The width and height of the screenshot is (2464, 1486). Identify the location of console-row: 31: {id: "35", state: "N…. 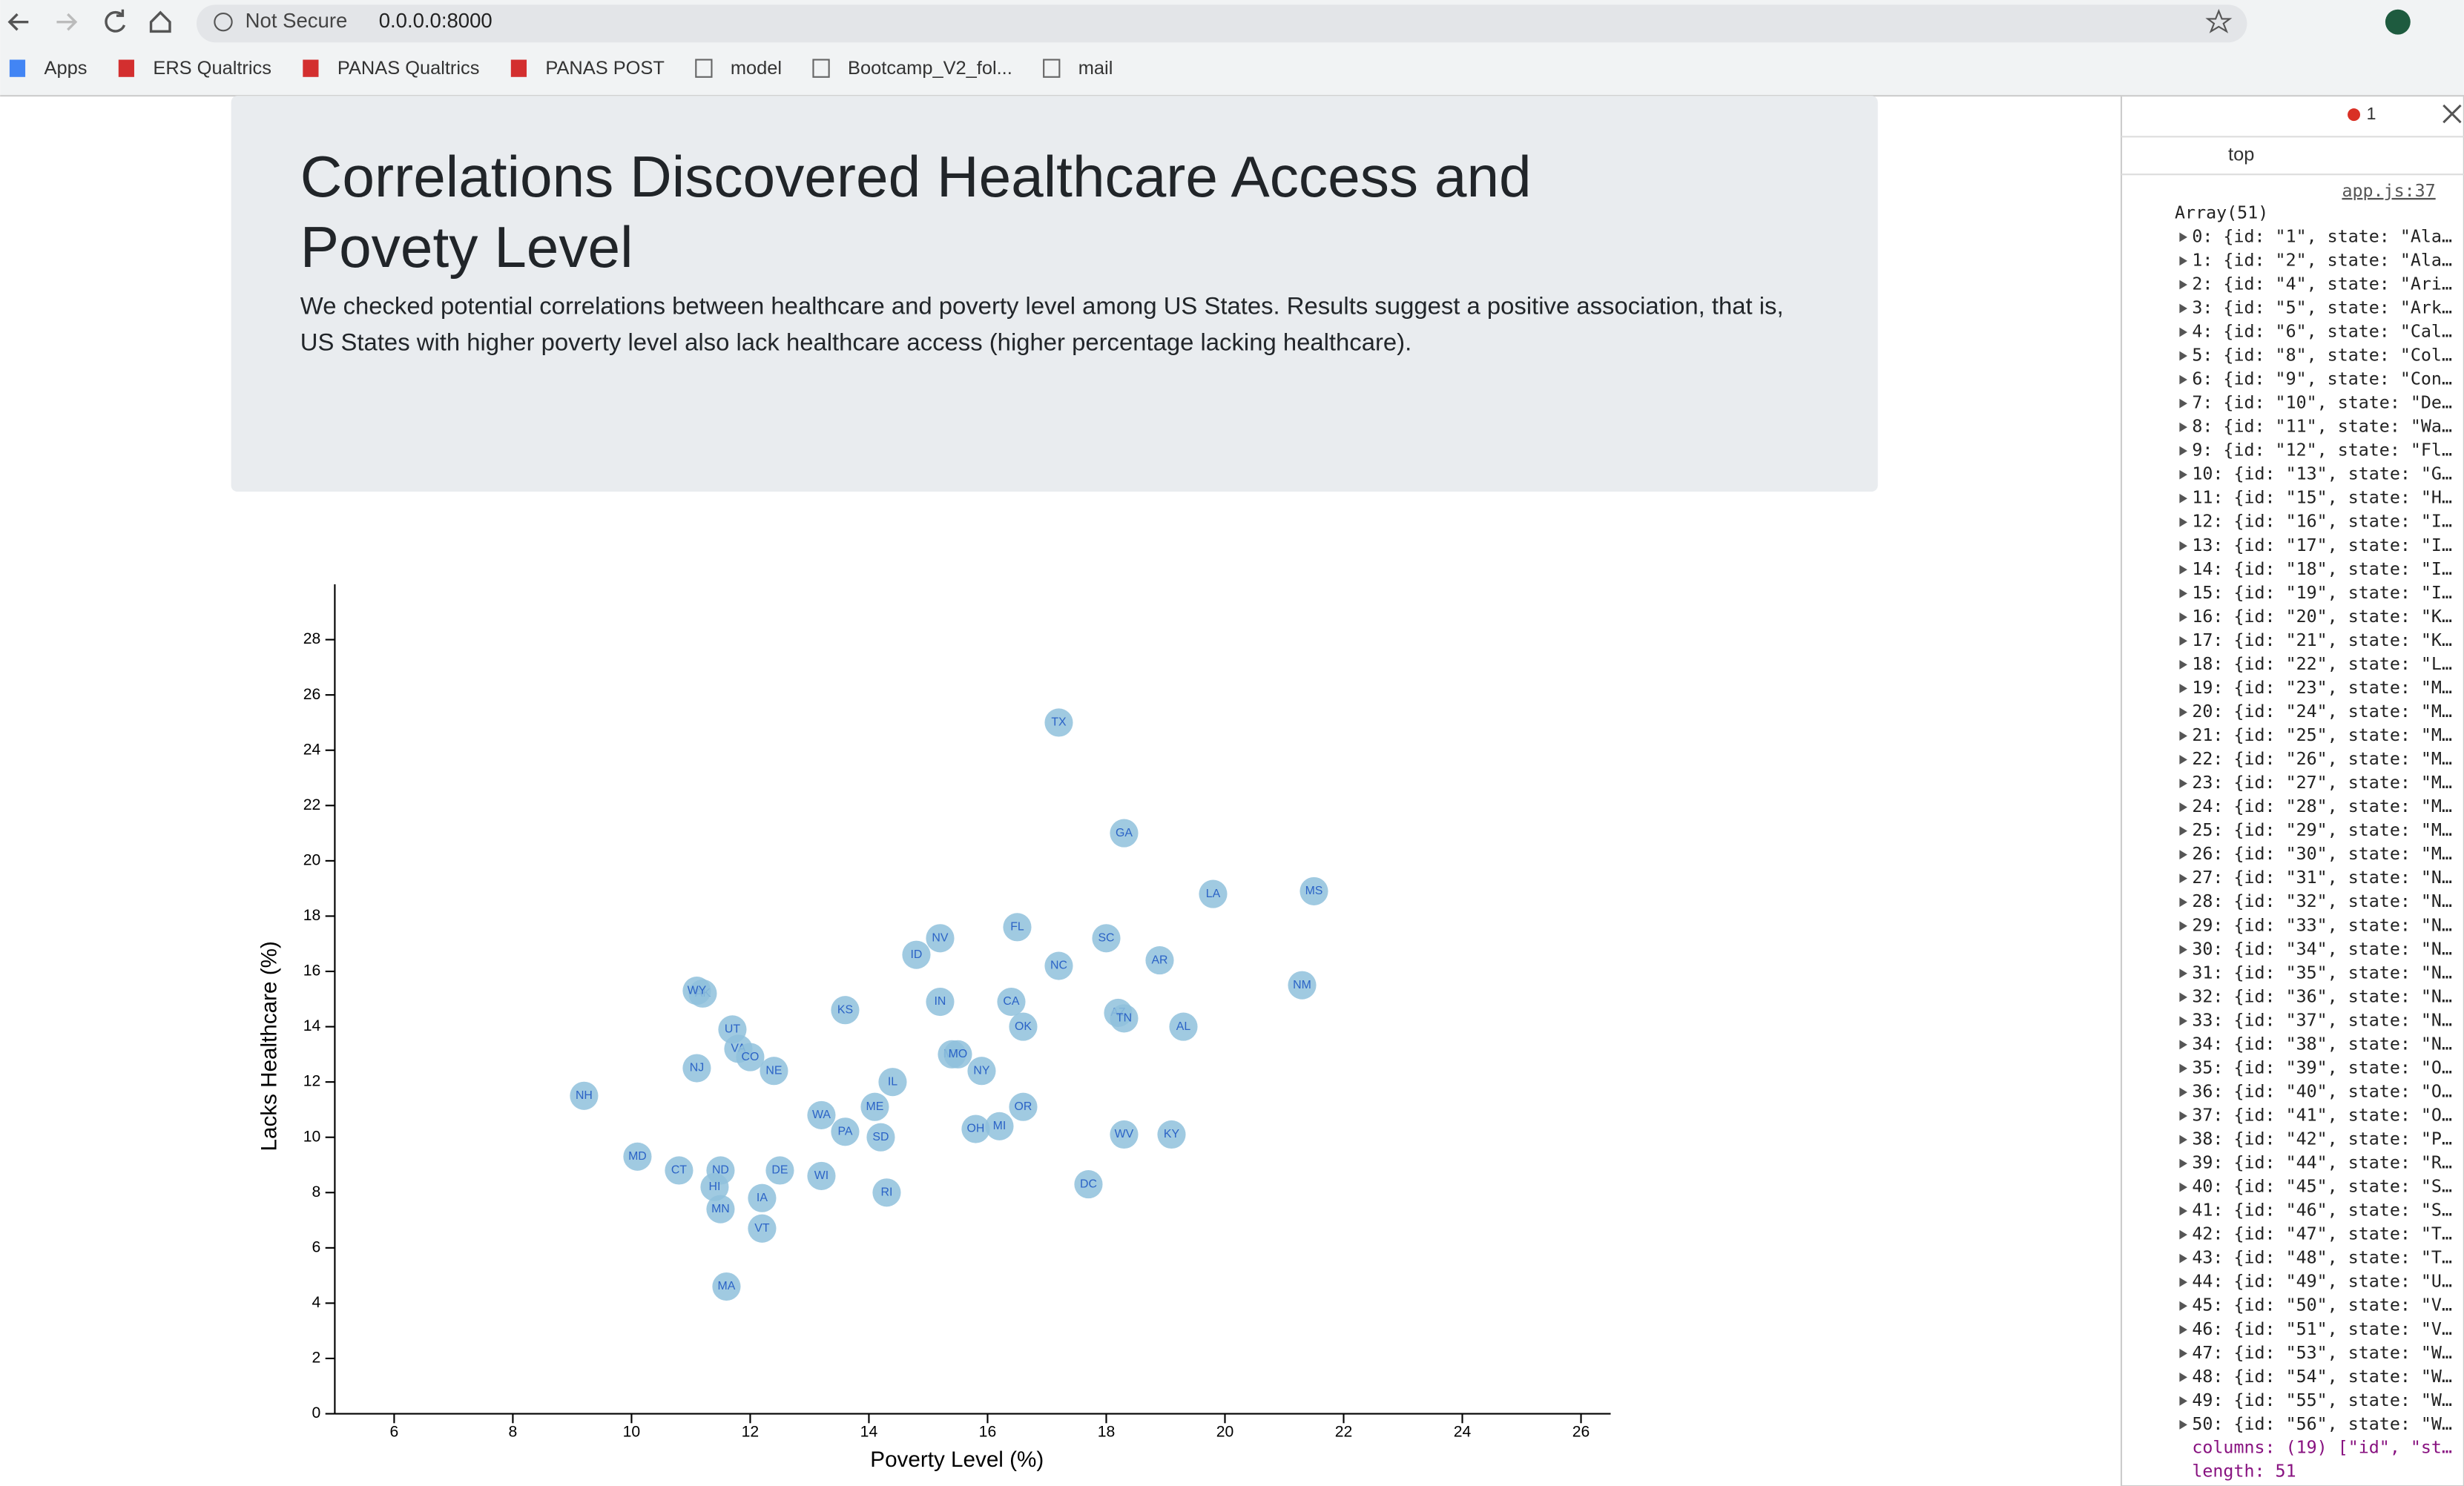
(2322, 973).